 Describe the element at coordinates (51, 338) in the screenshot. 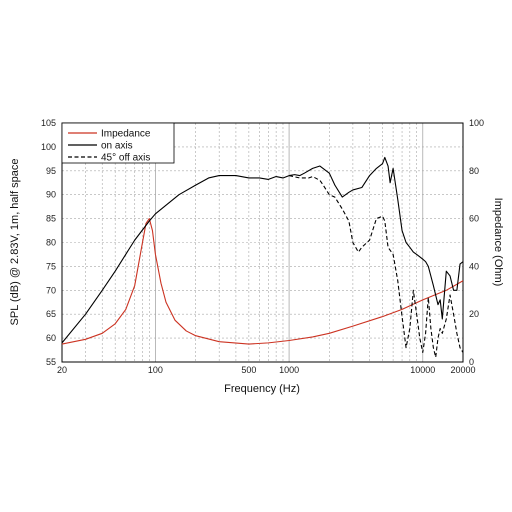

I see `y-left-tick-label: 60` at that location.